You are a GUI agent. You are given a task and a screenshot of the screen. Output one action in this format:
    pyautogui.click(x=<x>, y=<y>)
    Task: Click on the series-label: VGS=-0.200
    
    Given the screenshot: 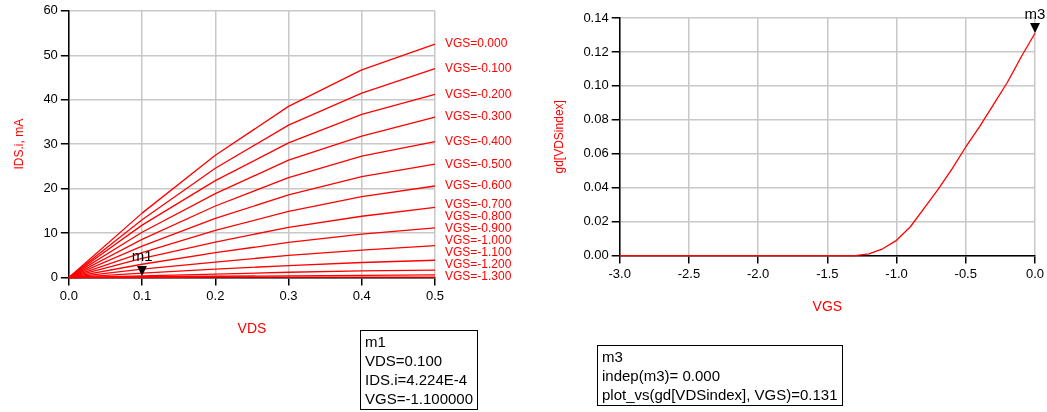 What is the action you would take?
    pyautogui.click(x=478, y=93)
    